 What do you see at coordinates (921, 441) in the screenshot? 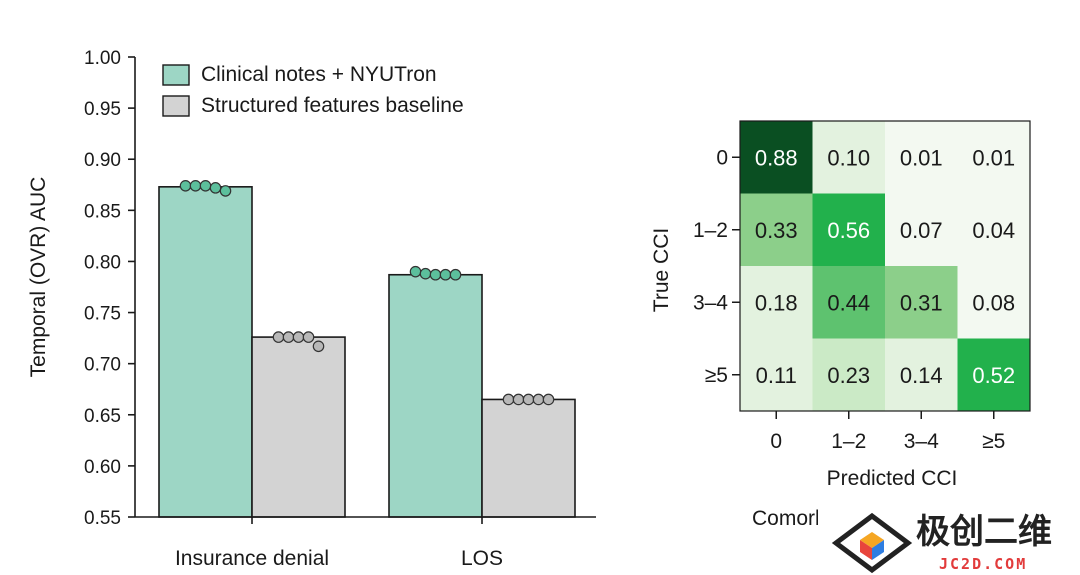
I see `x-tick-label: 3–4` at bounding box center [921, 441].